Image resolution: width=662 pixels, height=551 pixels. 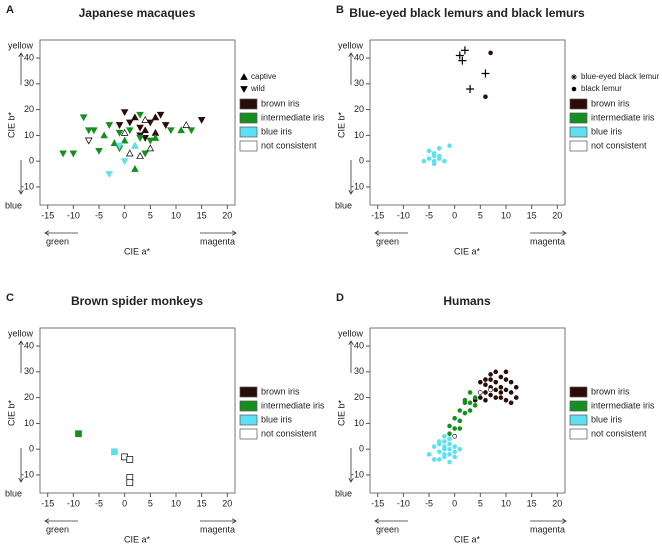 I want to click on panel-letter: B, so click(x=340, y=10).